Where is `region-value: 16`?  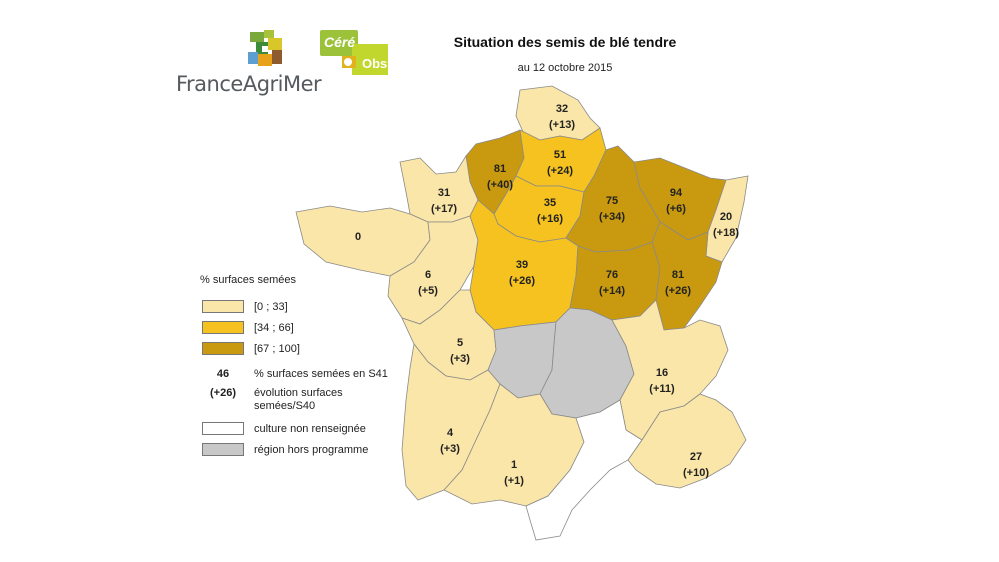 region-value: 16 is located at coordinates (662, 373).